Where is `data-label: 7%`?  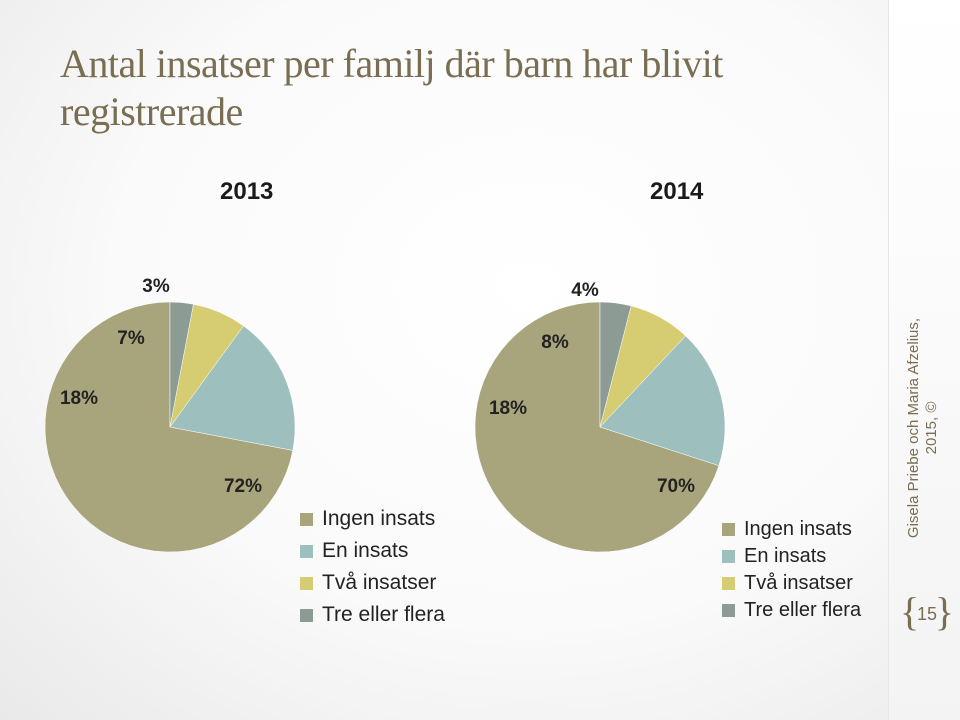 data-label: 7% is located at coordinates (131, 338).